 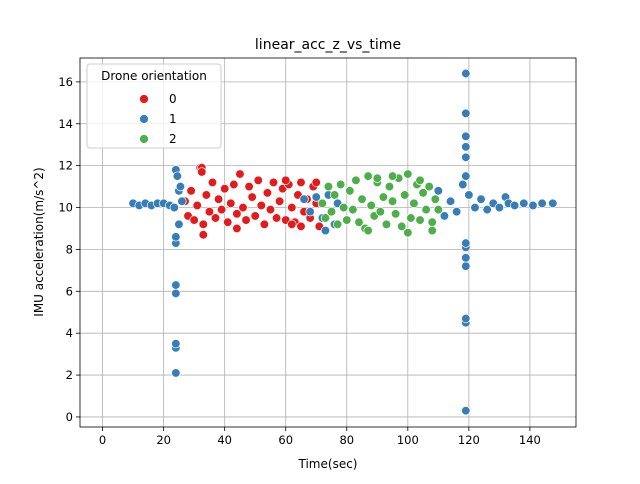 I want to click on y-tick-label: 12, so click(x=65, y=166).